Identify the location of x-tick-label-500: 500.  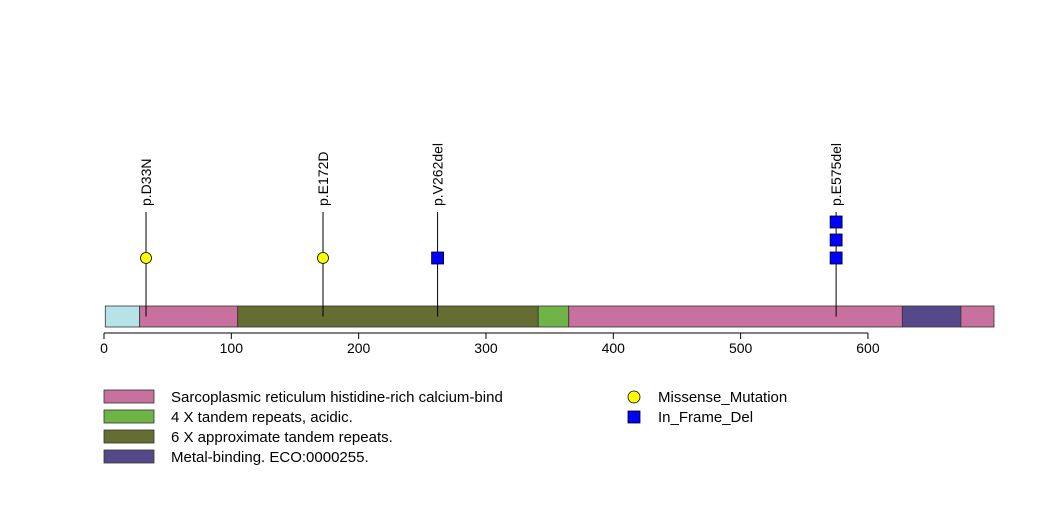
(741, 348).